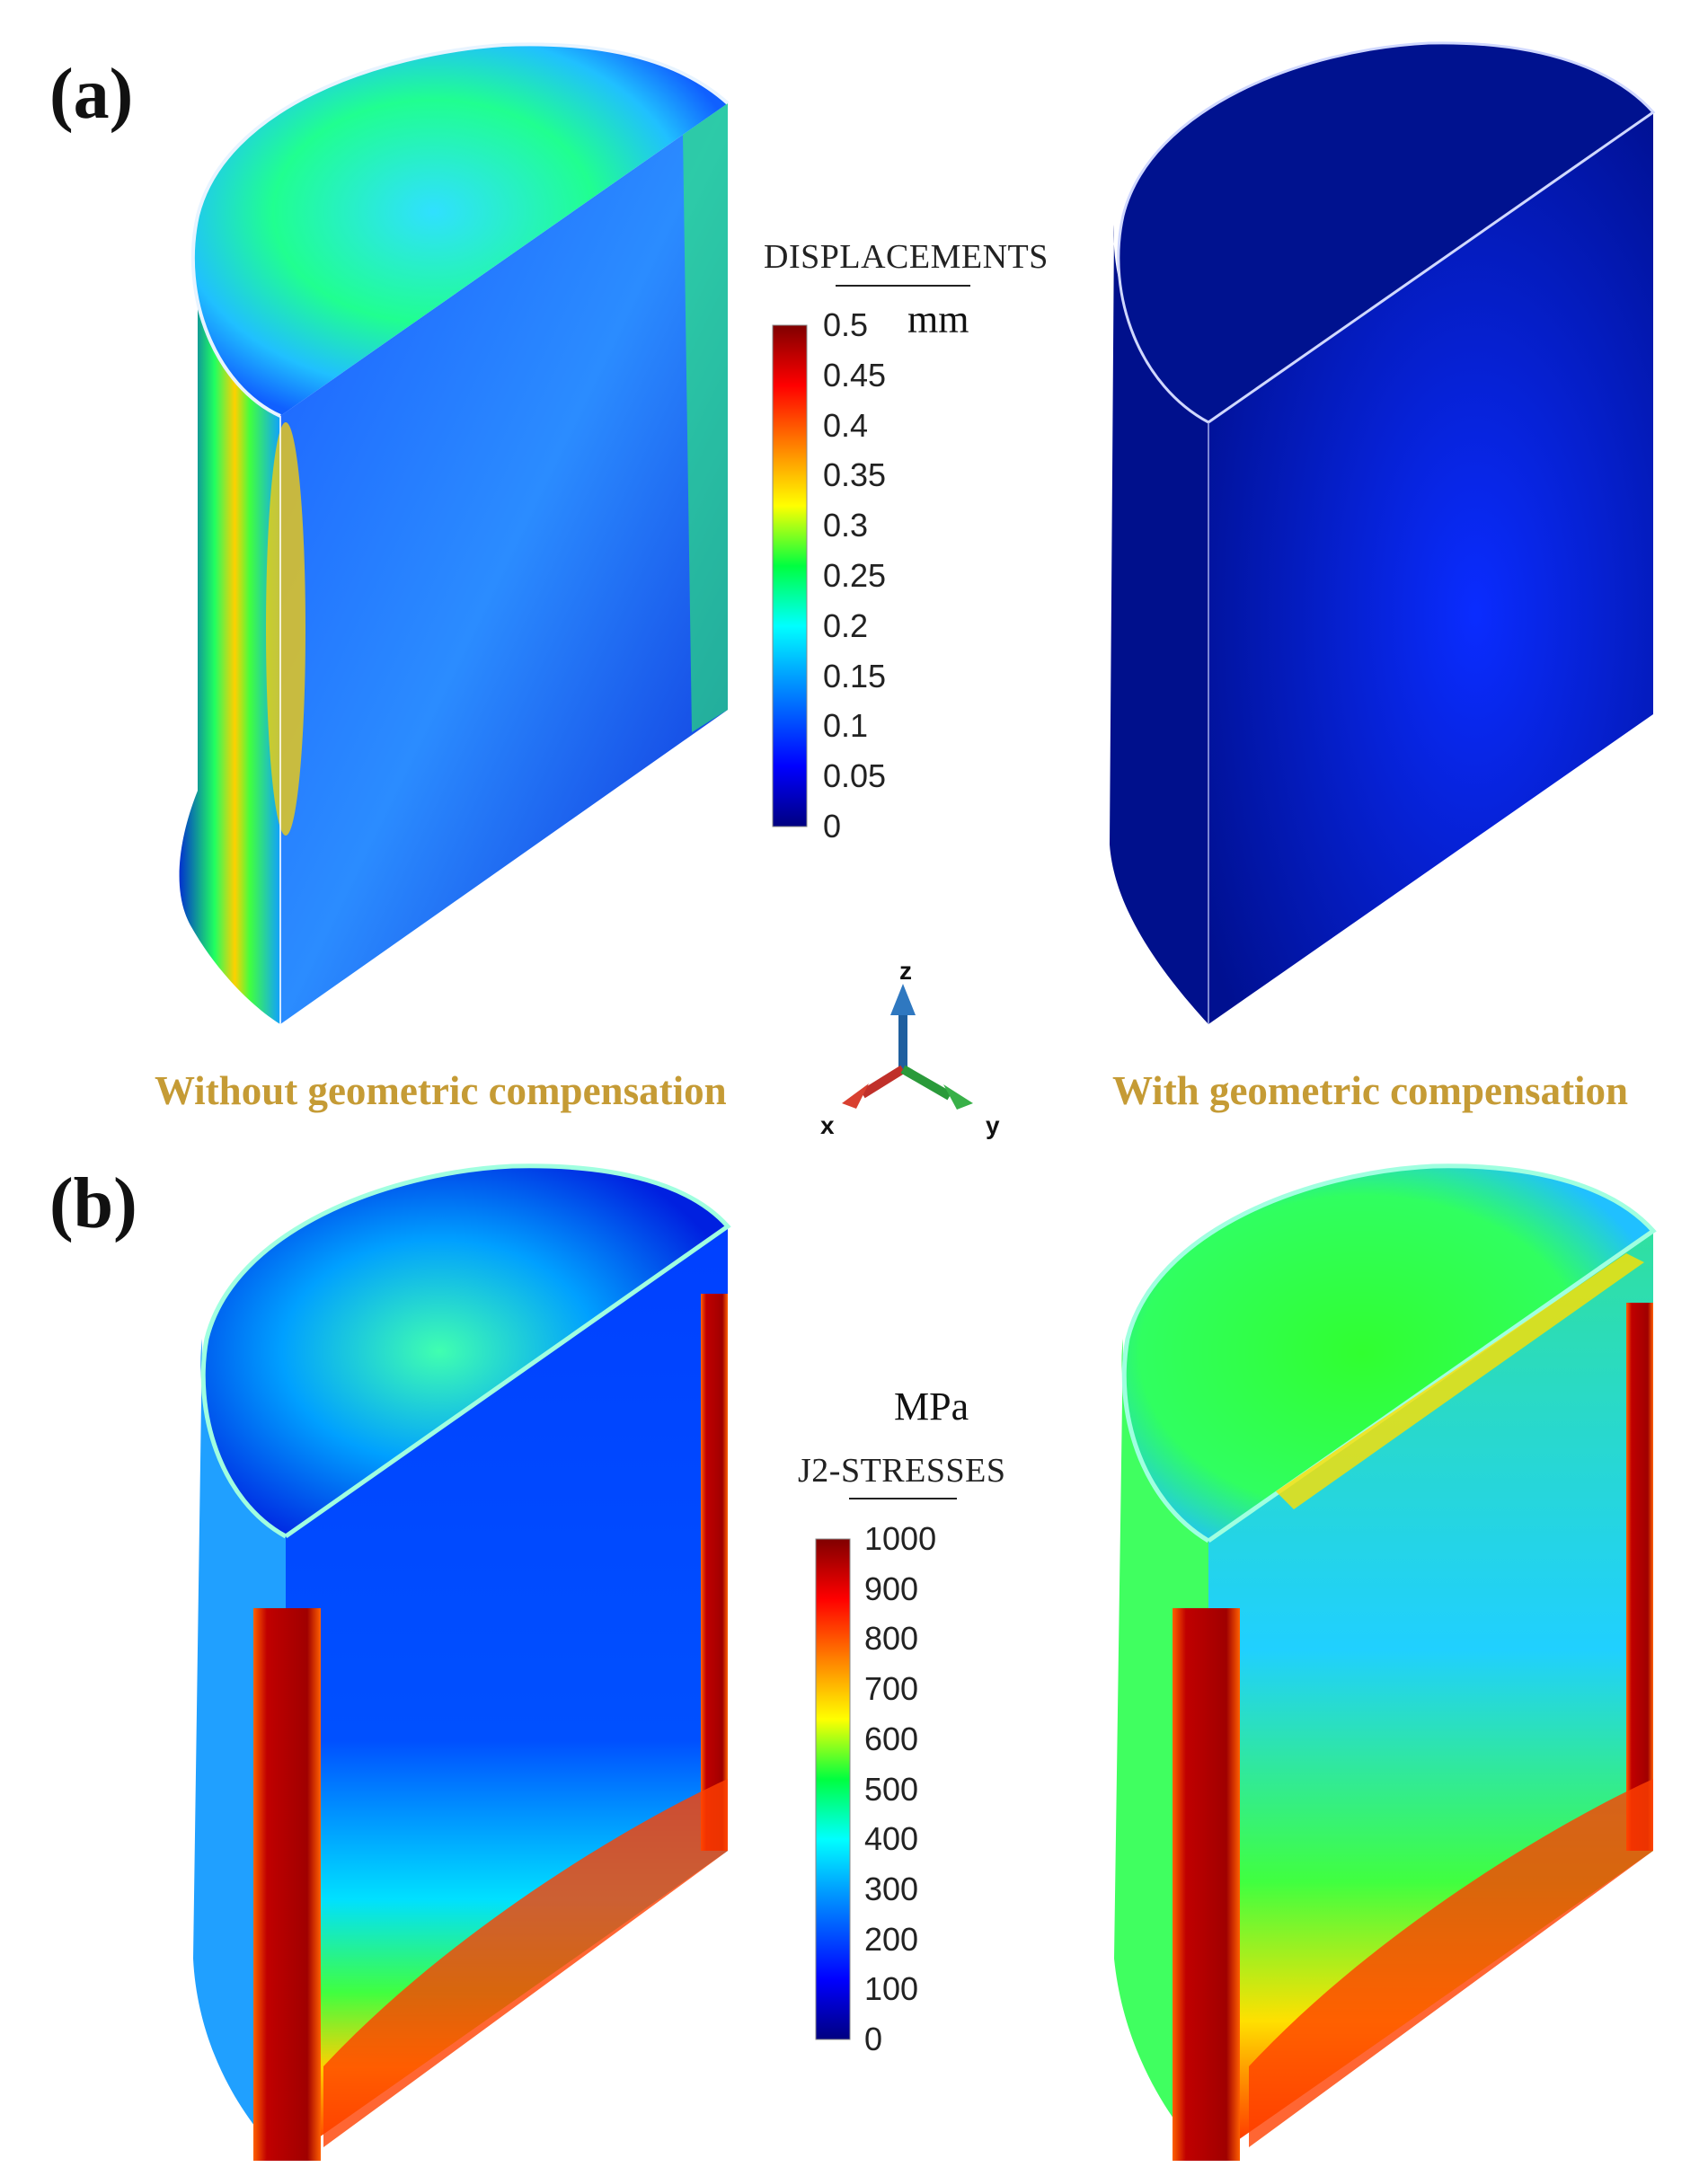 The height and width of the screenshot is (2176, 1708). Describe the element at coordinates (993, 1125) in the screenshot. I see `axis-y-label: y` at that location.